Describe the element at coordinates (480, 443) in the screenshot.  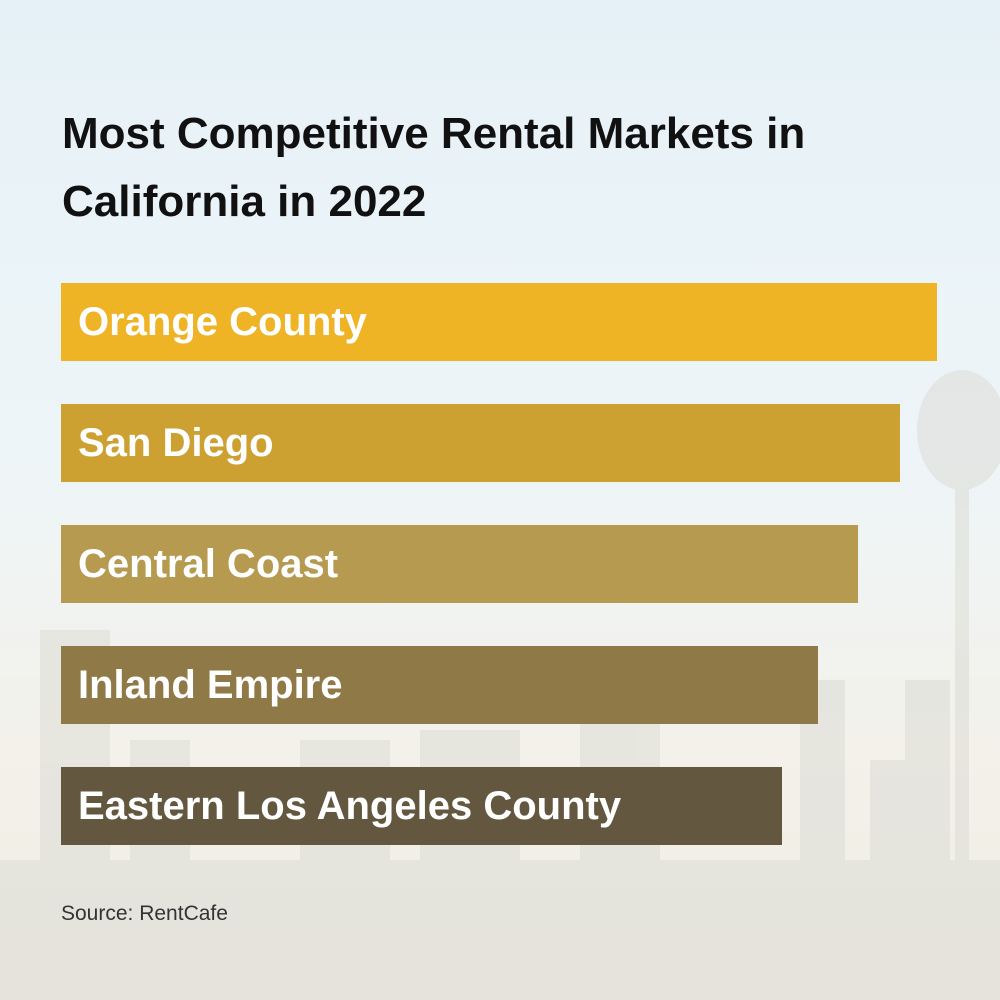
I see `bar: San Diego` at that location.